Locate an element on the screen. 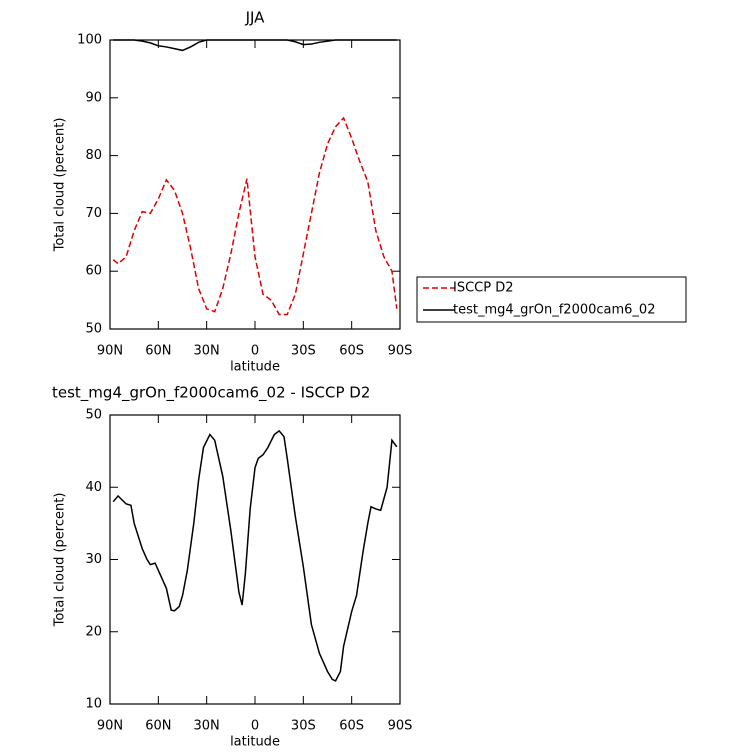 The width and height of the screenshot is (732, 756). y-tick-label: 20 is located at coordinates (93, 631).